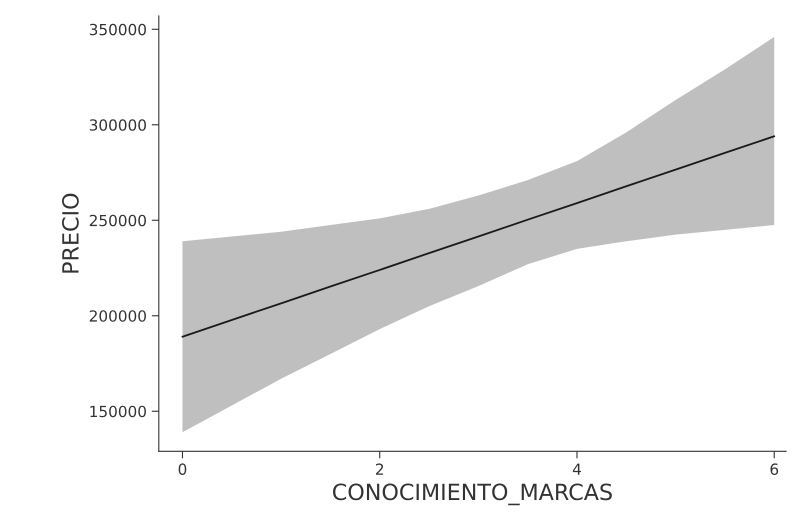  Describe the element at coordinates (472, 494) in the screenshot. I see `x-axis-title: CONOCIMIENTO_MARCAS` at that location.